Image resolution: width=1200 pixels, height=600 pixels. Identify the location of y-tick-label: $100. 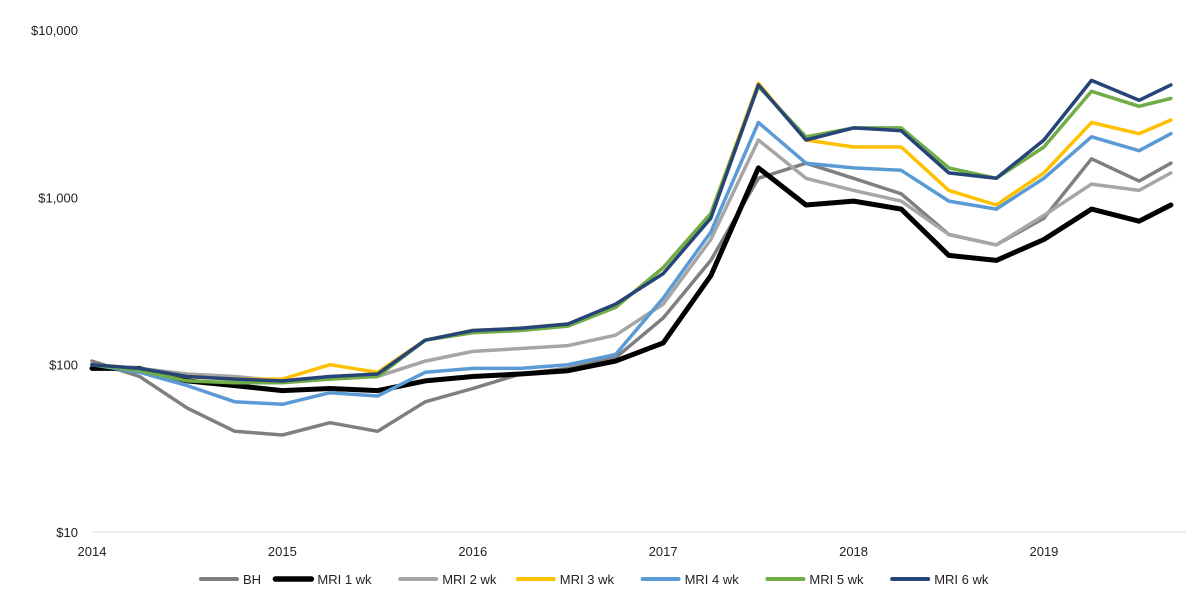
(63, 365).